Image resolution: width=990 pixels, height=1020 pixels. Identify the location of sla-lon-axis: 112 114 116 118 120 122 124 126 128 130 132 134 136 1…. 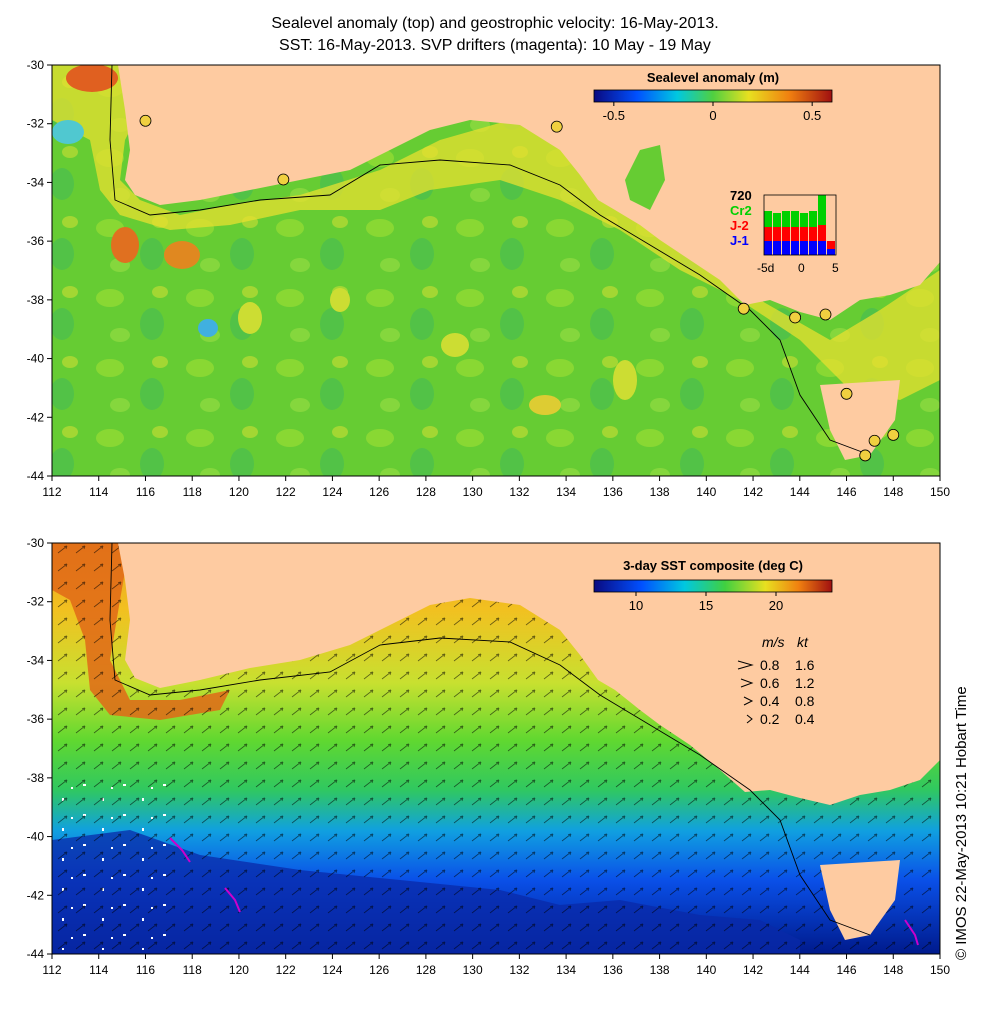
(496, 487).